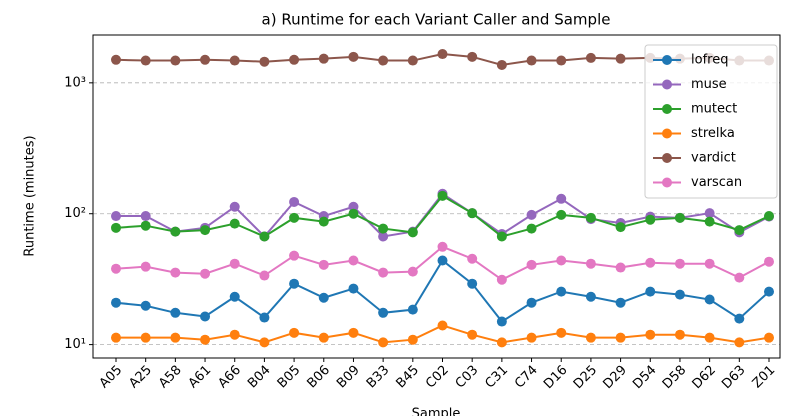  What do you see at coordinates (585, 377) in the screenshot?
I see `x-tick-label: D25` at bounding box center [585, 377].